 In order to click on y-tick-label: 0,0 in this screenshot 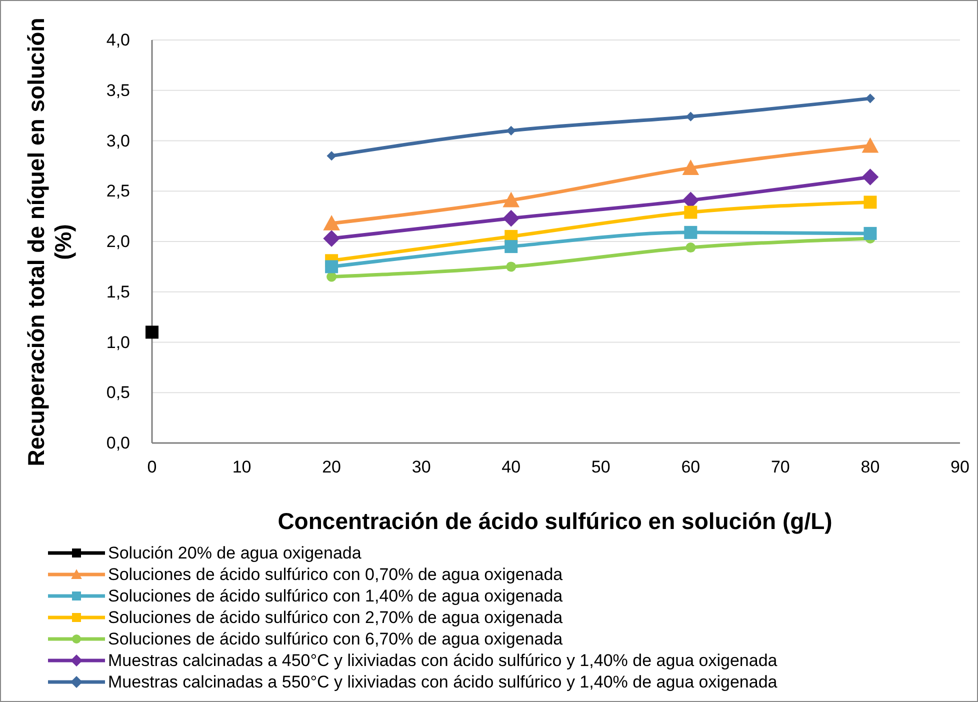, I will do `click(118, 443)`.